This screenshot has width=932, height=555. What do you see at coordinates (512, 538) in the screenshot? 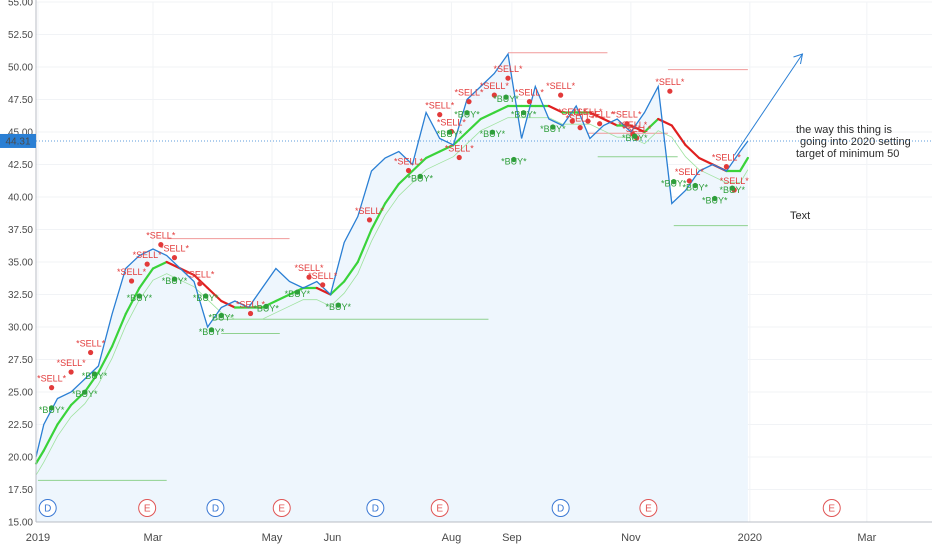
I see `x-tick-label: Sep` at bounding box center [512, 538].